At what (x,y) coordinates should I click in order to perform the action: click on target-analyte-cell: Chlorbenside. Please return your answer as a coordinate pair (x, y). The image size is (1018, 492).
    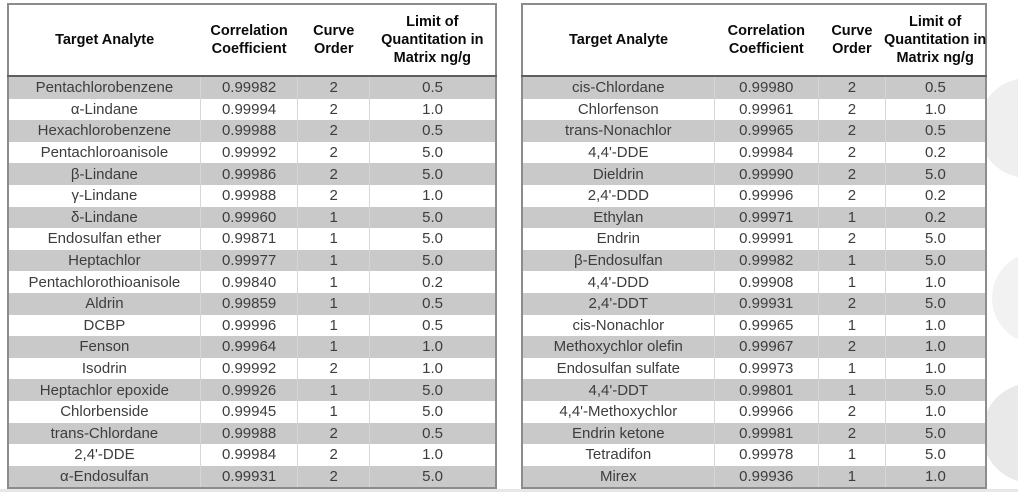
    Looking at the image, I should click on (104, 412).